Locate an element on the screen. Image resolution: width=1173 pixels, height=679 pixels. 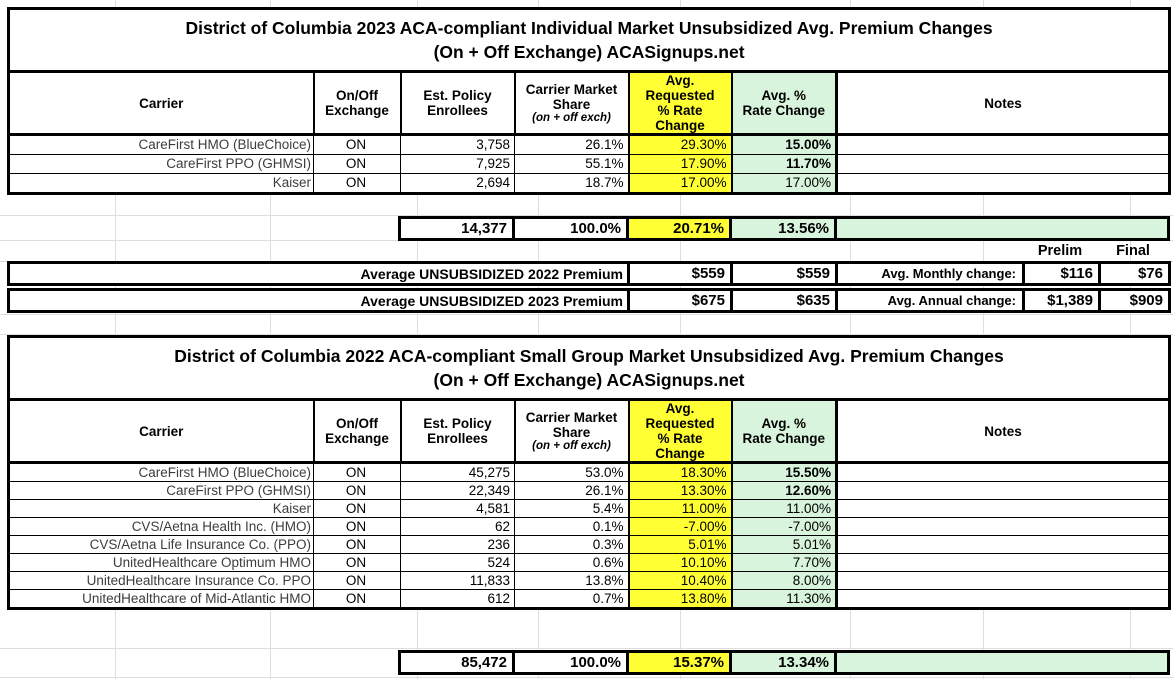
cell-requested: 17.00% is located at coordinates (679, 183).